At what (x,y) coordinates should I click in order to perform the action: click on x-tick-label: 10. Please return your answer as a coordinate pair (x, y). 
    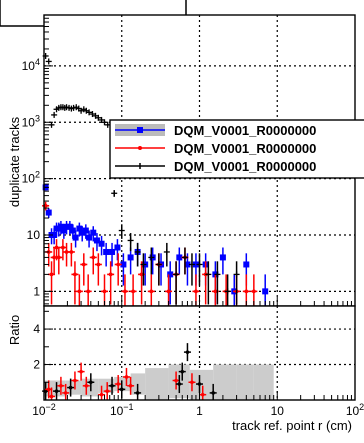
    Looking at the image, I should click on (278, 411).